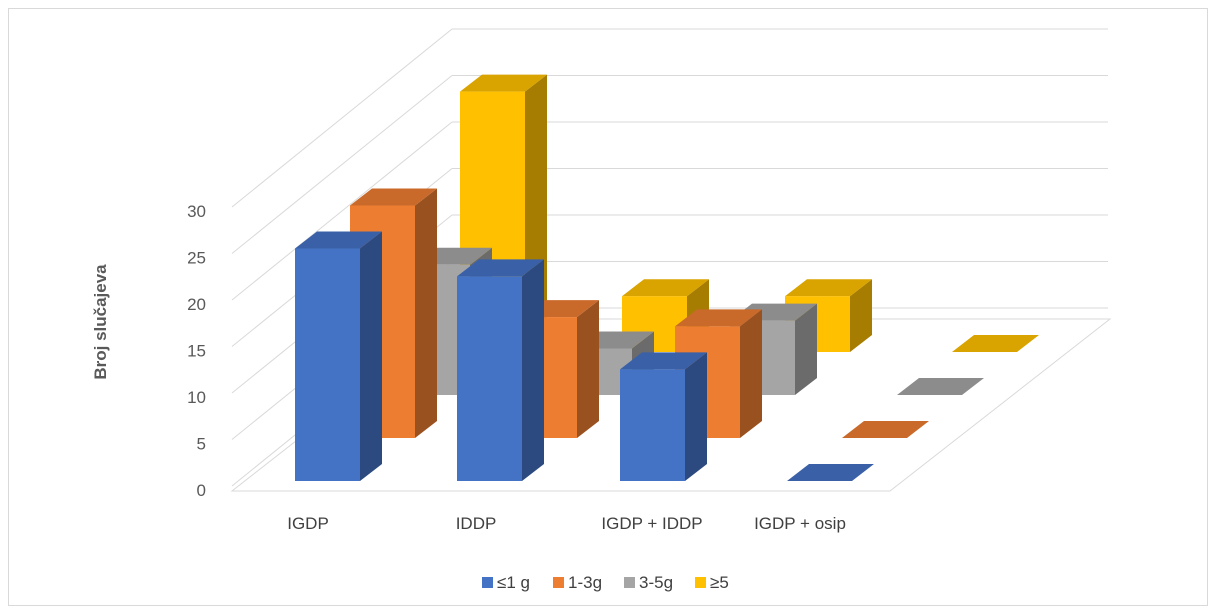 Image resolution: width=1218 pixels, height=616 pixels. Describe the element at coordinates (476, 523) in the screenshot. I see `category-label: IDDP` at that location.